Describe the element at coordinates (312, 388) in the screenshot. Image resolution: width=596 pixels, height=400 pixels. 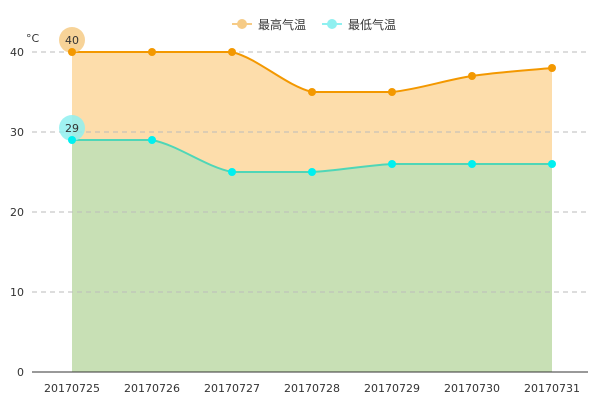
I see `x-tick-label: 20170728` at that location.